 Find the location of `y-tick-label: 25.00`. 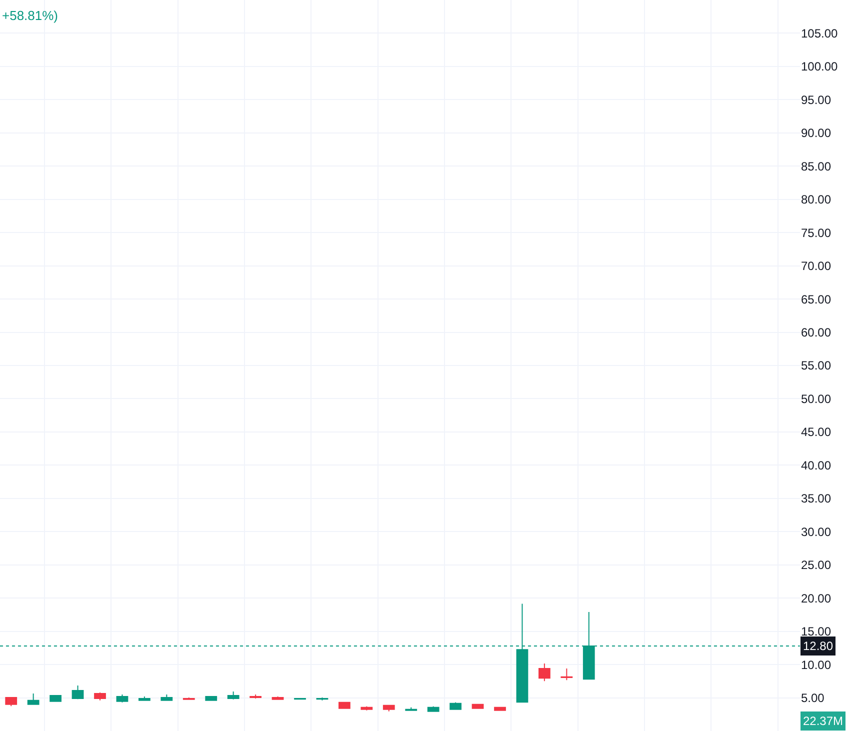

y-tick-label: 25.00 is located at coordinates (816, 565).